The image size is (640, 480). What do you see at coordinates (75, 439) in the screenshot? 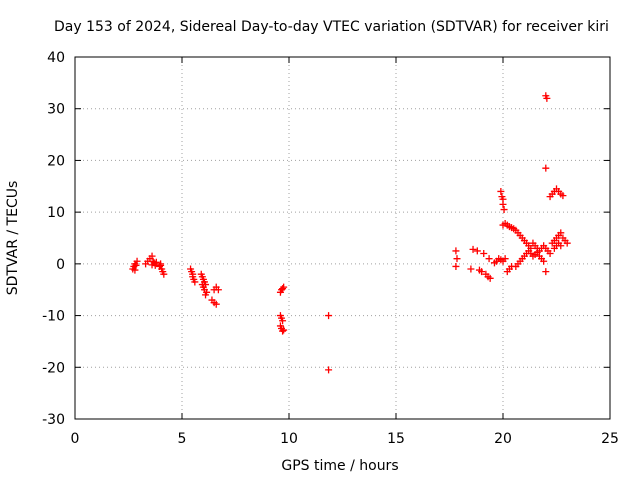
I see `x-tick-label: 0` at bounding box center [75, 439].